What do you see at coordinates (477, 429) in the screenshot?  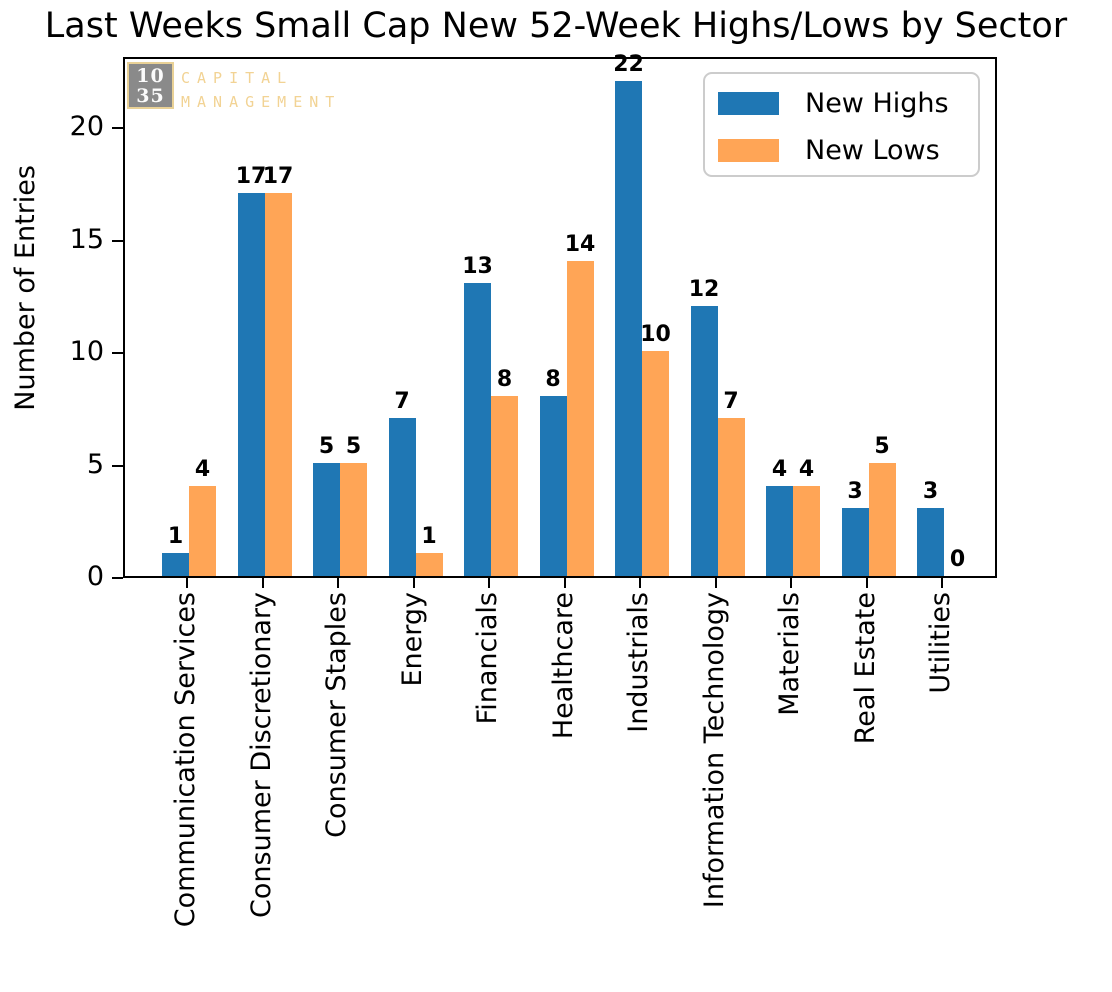 I see `bar-new-highs-financials` at bounding box center [477, 429].